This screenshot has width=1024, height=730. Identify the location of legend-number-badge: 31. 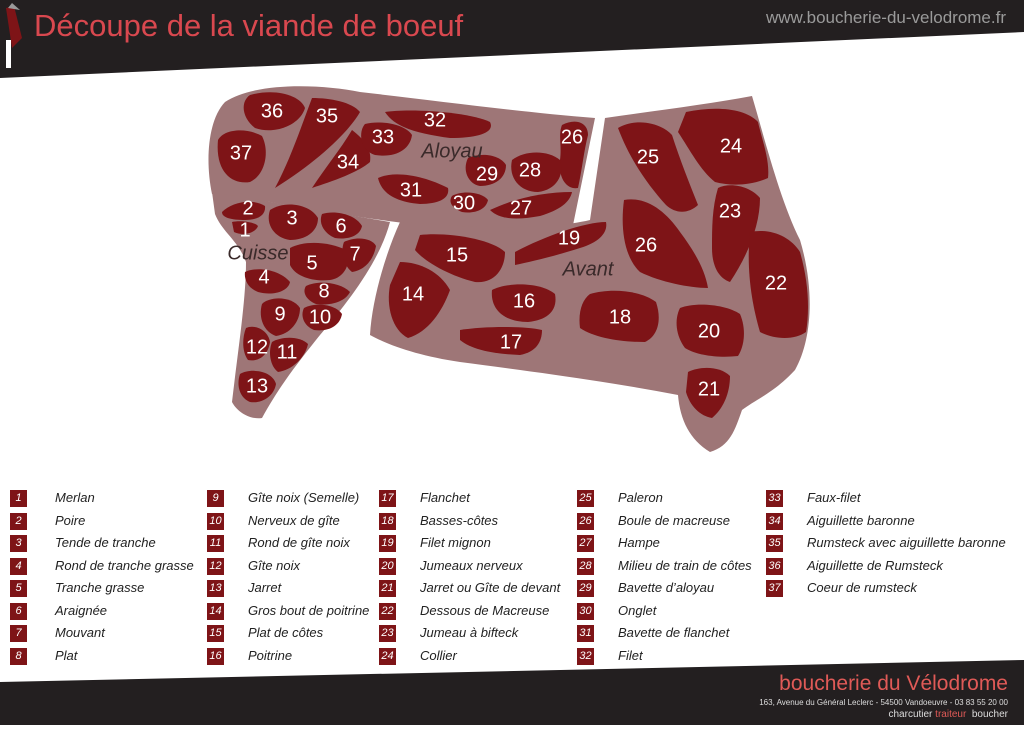
(585, 633).